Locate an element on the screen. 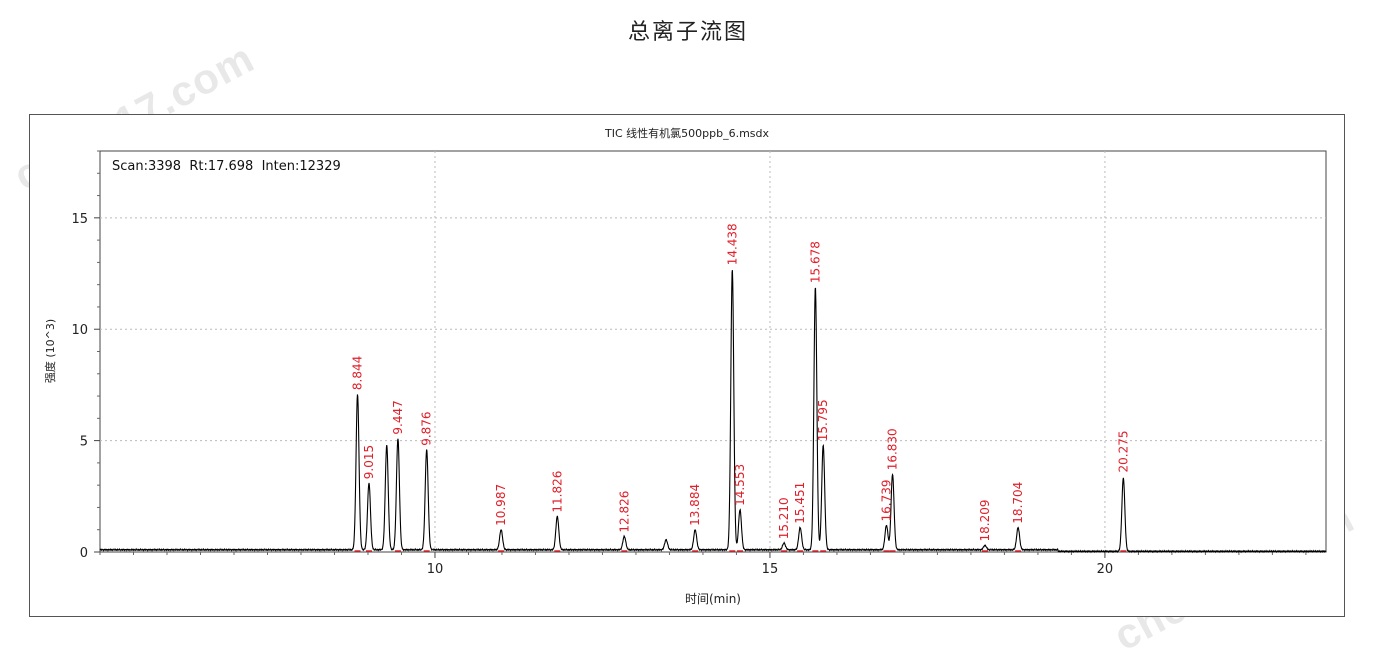 The width and height of the screenshot is (1376, 660). y-tick-label: 15 is located at coordinates (79, 219).